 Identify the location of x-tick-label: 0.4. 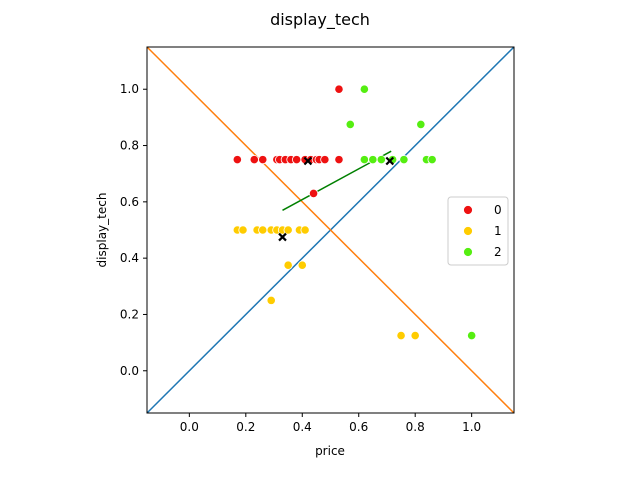
(302, 427).